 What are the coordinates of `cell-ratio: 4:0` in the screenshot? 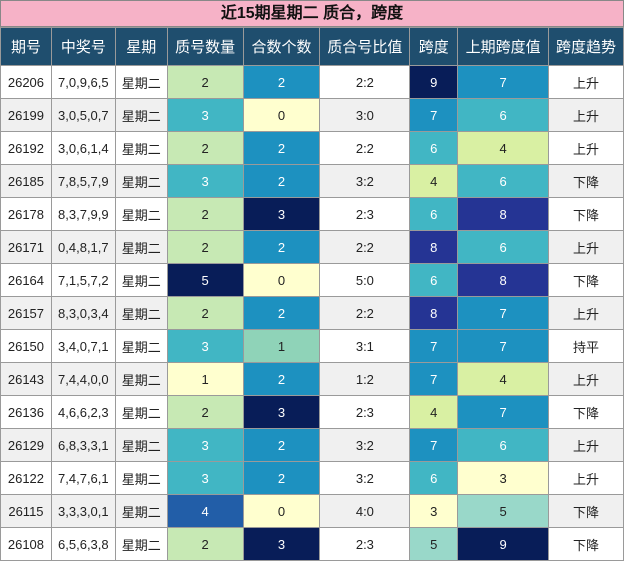 It's located at (365, 511).